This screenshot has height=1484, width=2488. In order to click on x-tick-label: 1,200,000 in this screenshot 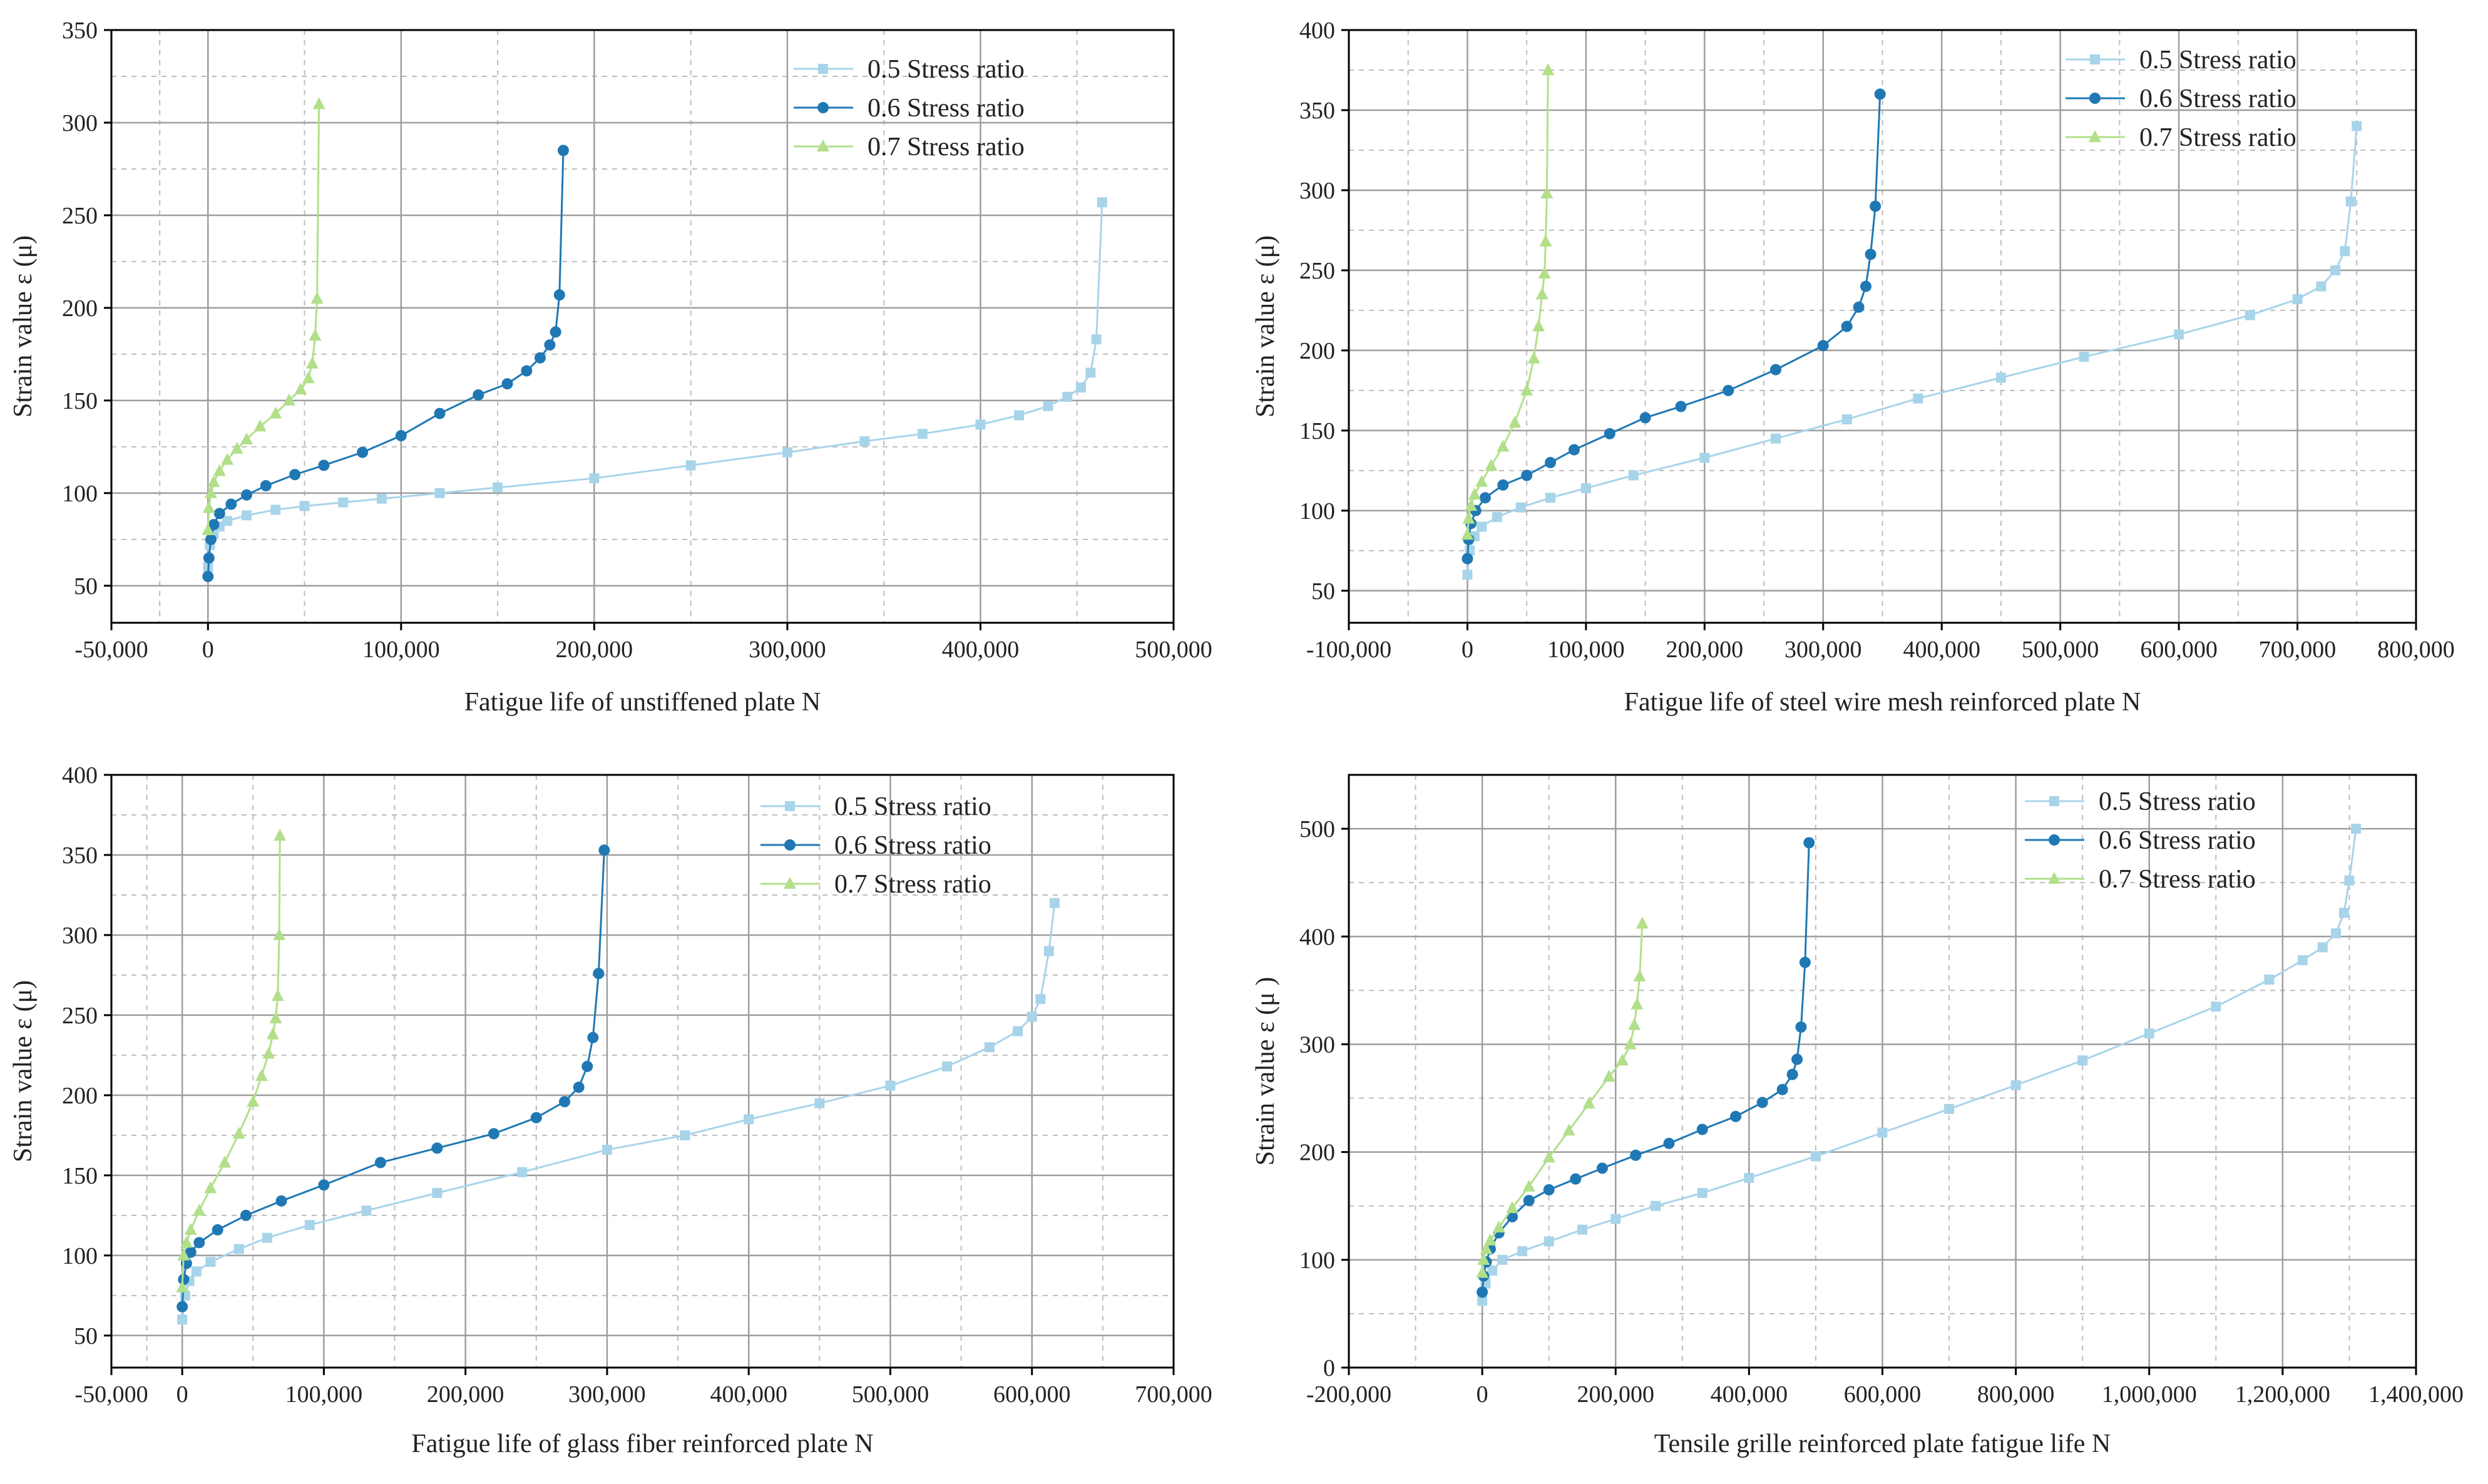, I will do `click(2282, 1394)`.